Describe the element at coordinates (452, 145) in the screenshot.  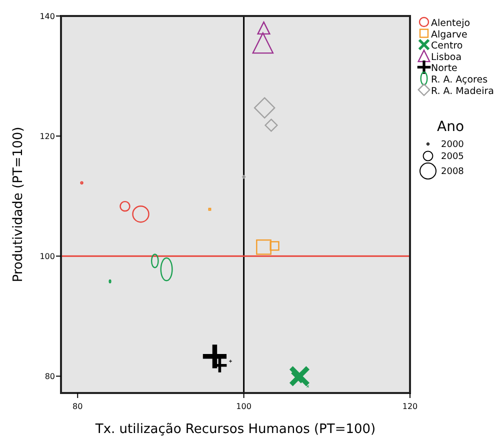
I see `legend-label: 2000` at that location.